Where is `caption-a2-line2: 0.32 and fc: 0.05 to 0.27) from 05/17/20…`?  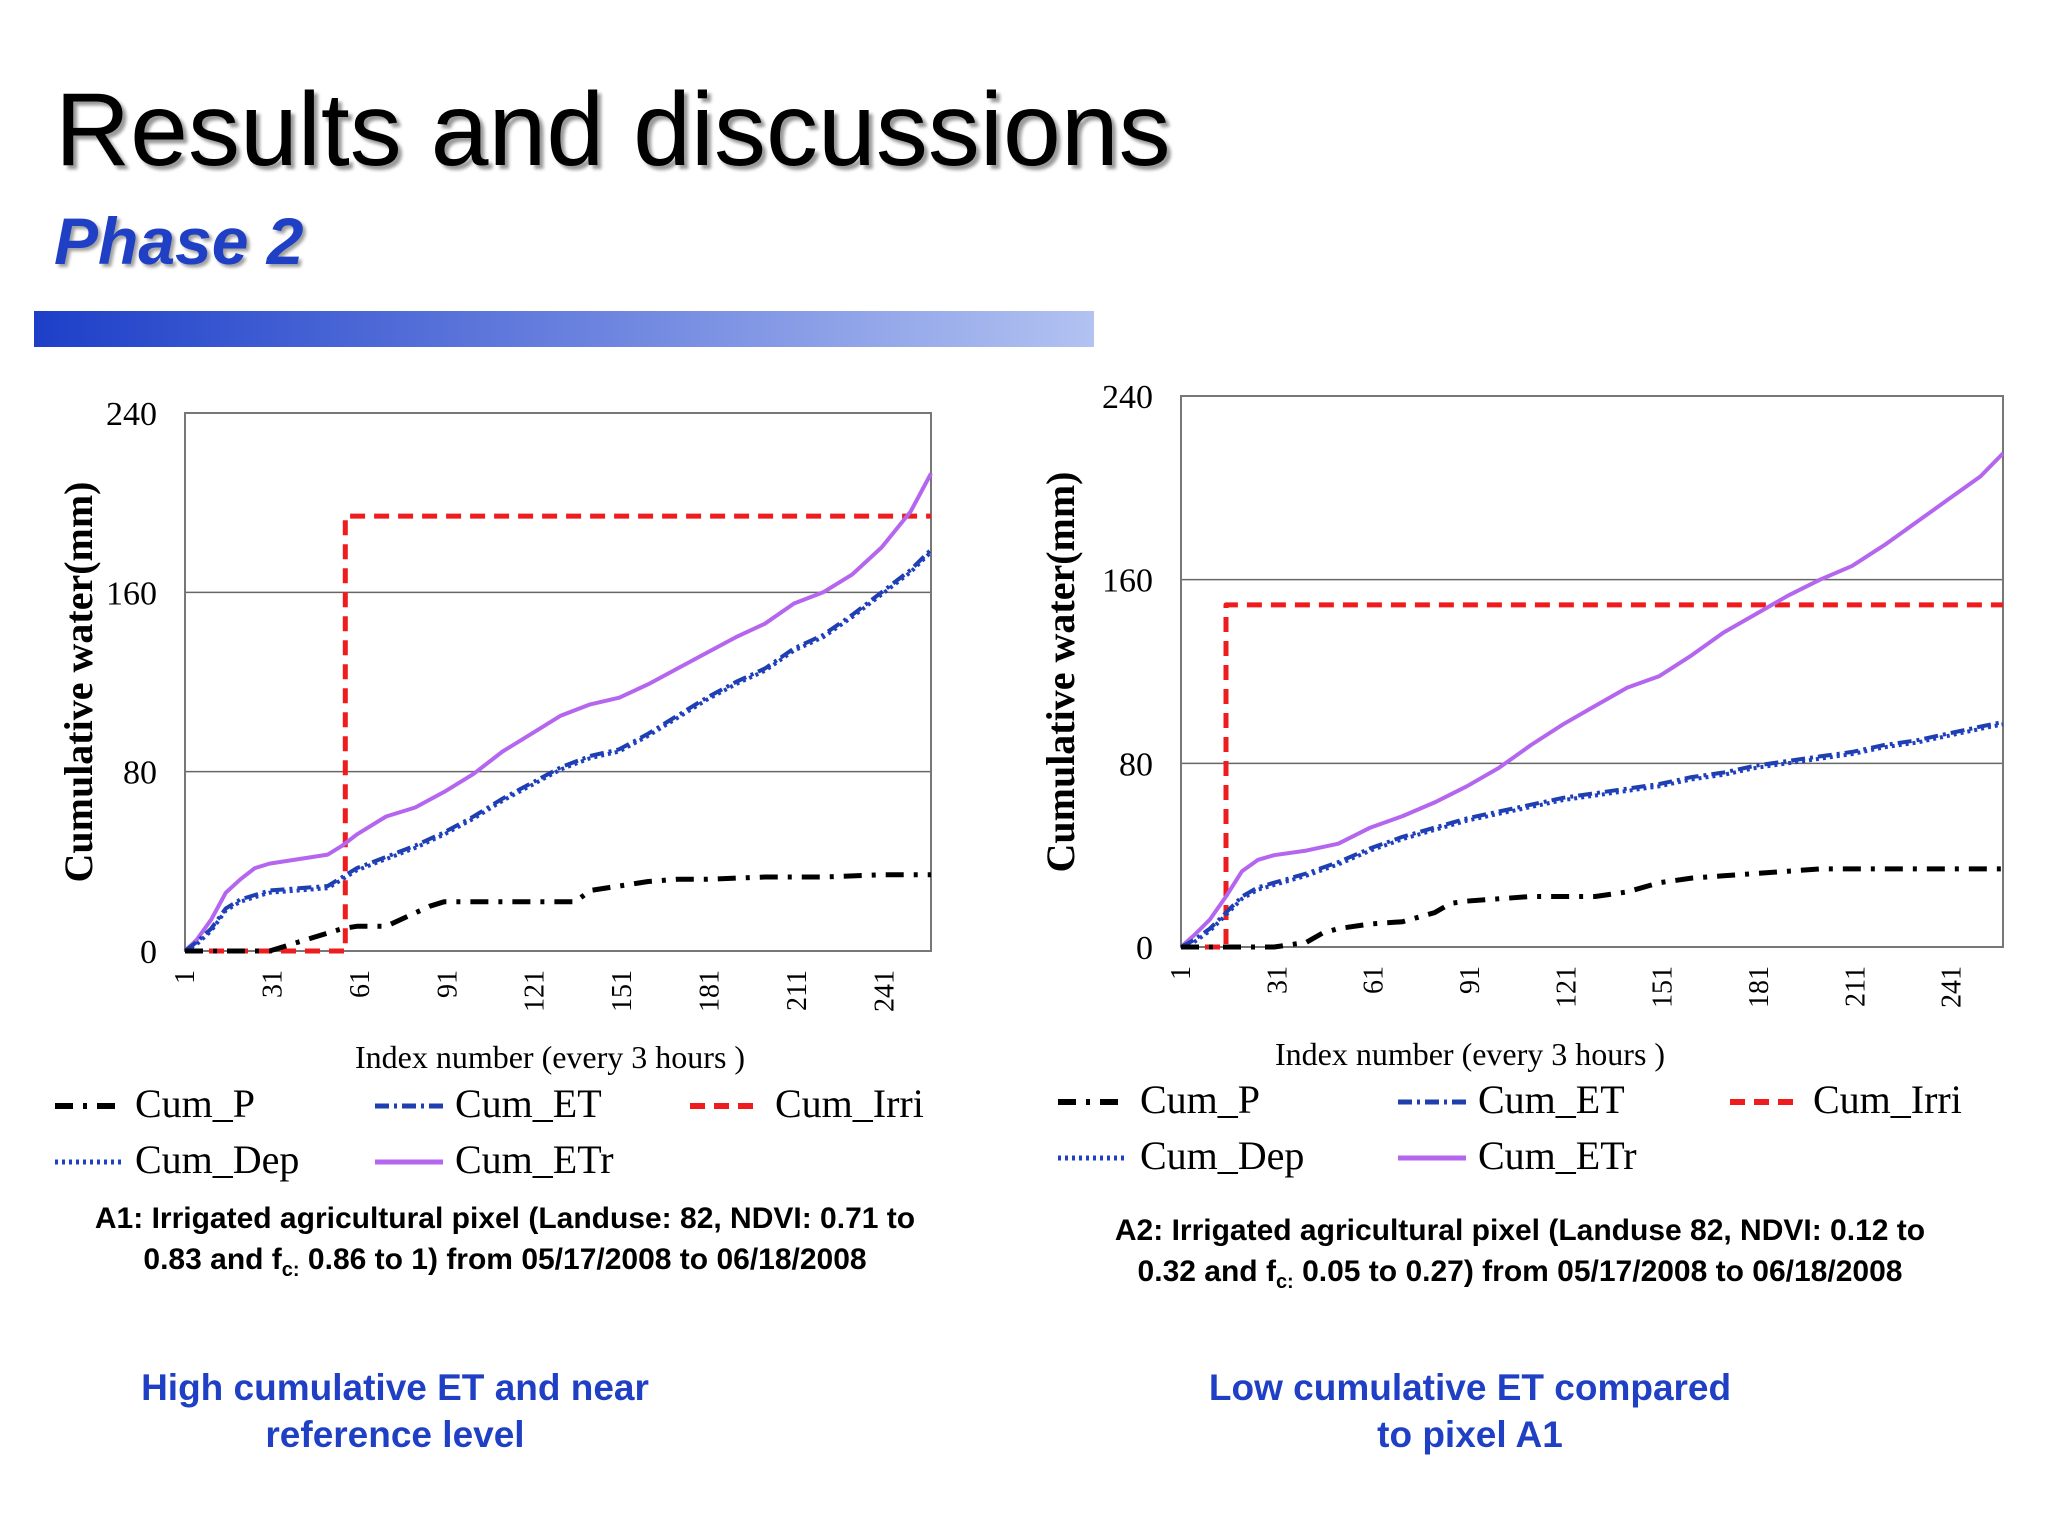
caption-a2-line2: 0.32 and fc: 0.05 to 0.27) from 05/17/20… is located at coordinates (1520, 1277).